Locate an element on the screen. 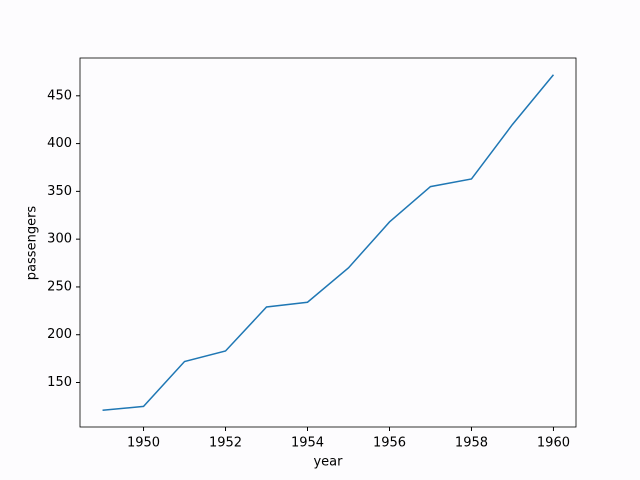 The width and height of the screenshot is (640, 480). y-tick-label: 200 is located at coordinates (59, 334).